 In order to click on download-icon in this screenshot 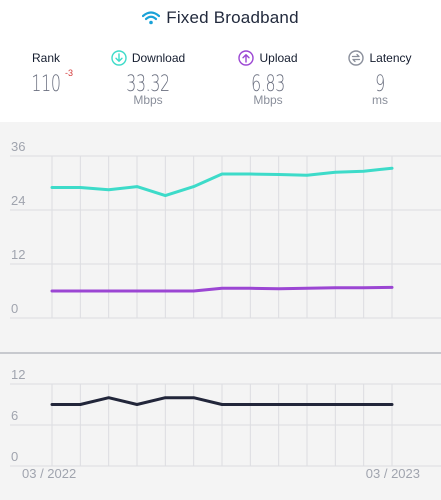, I will do `click(119, 58)`.